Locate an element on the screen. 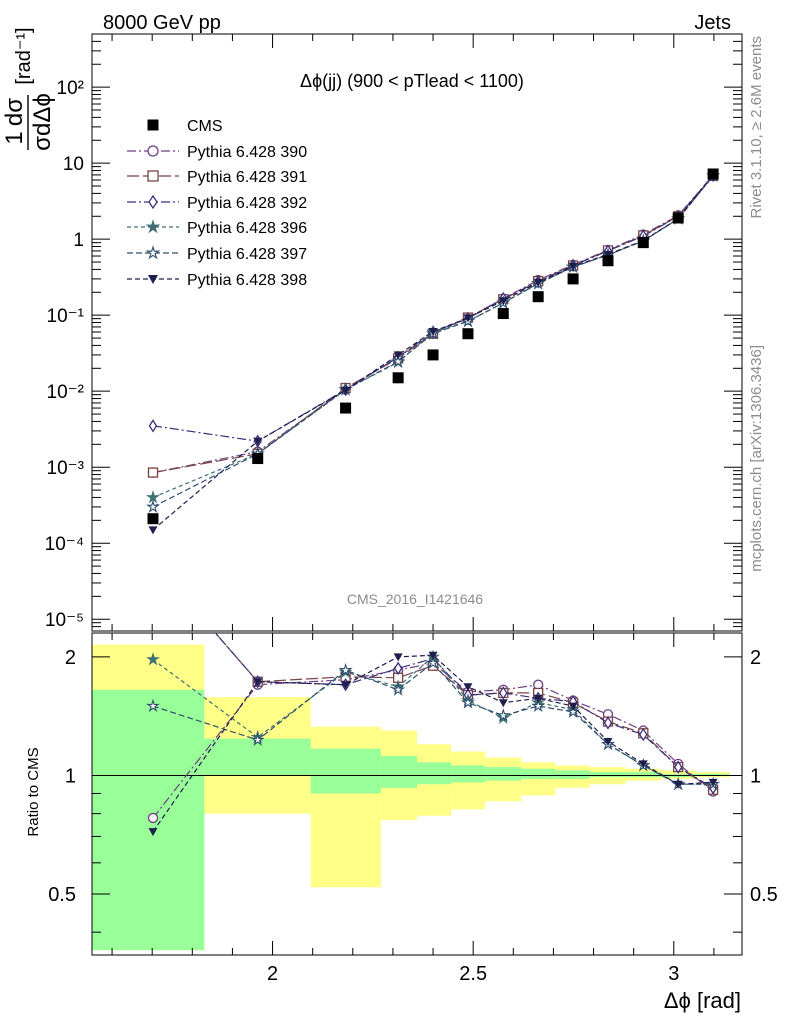  ratio-series is located at coordinates (433, 744).